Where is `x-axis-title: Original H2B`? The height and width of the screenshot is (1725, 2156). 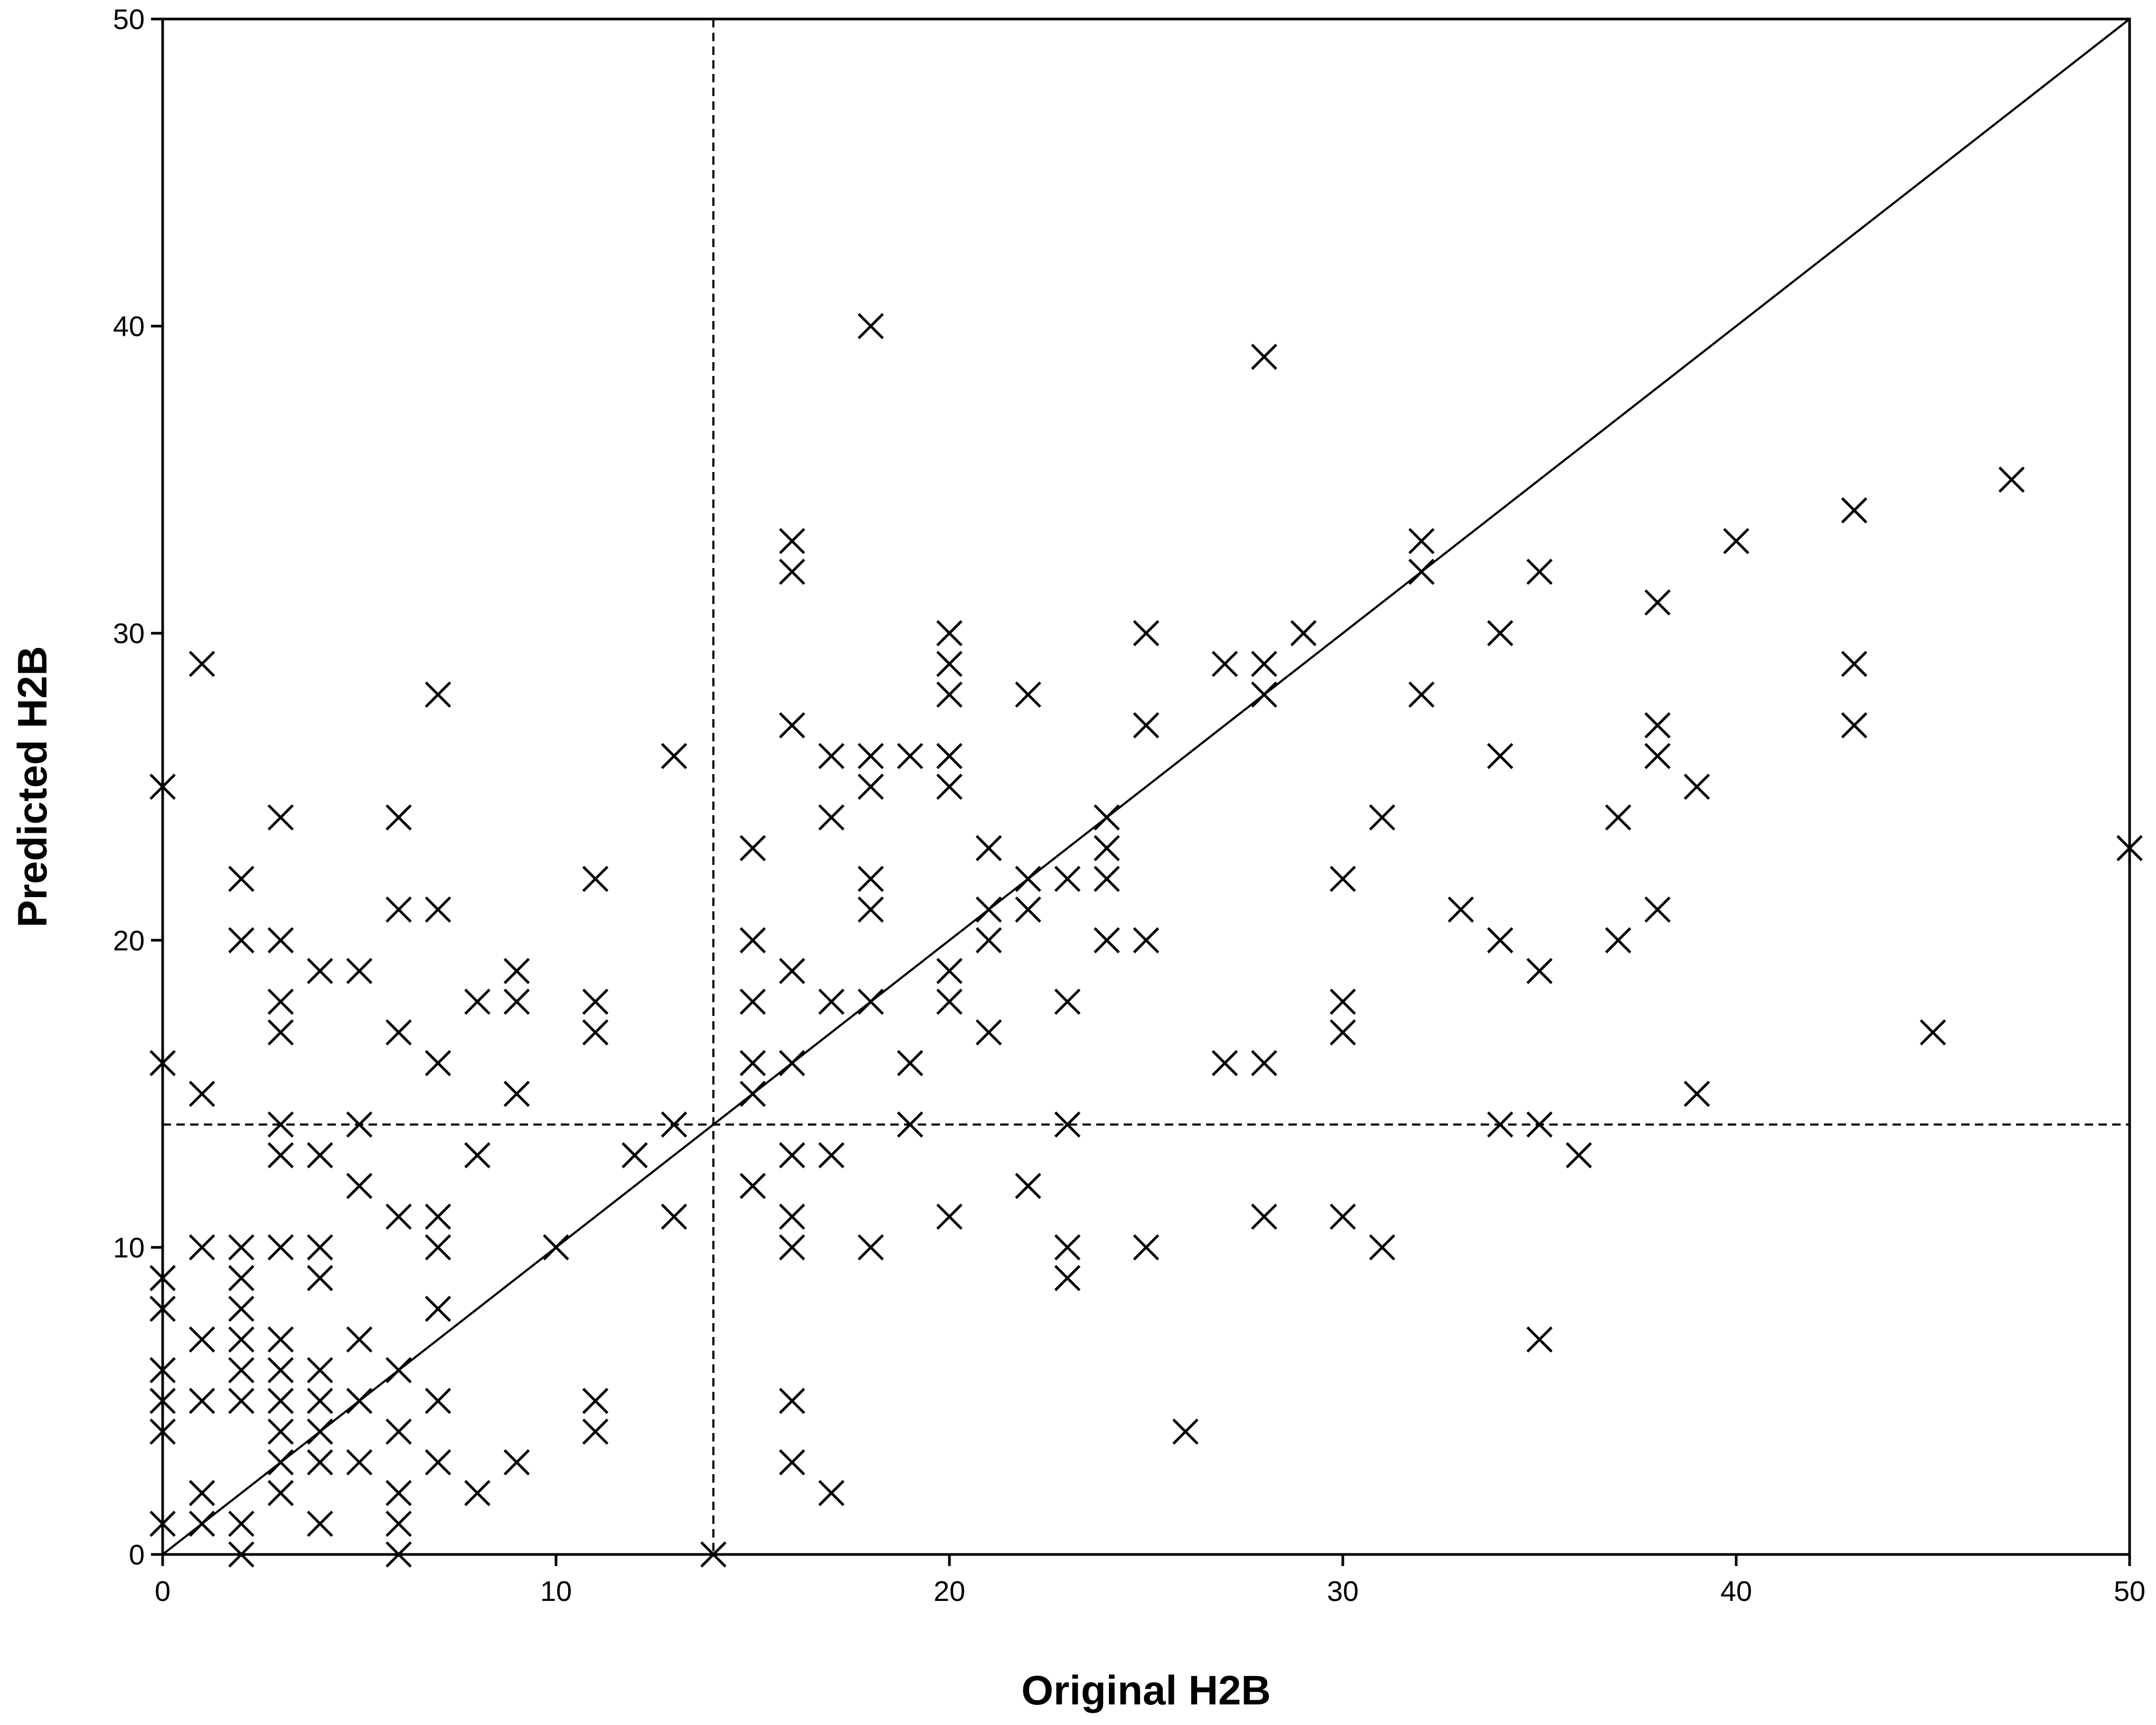 x-axis-title: Original H2B is located at coordinates (1145, 1690).